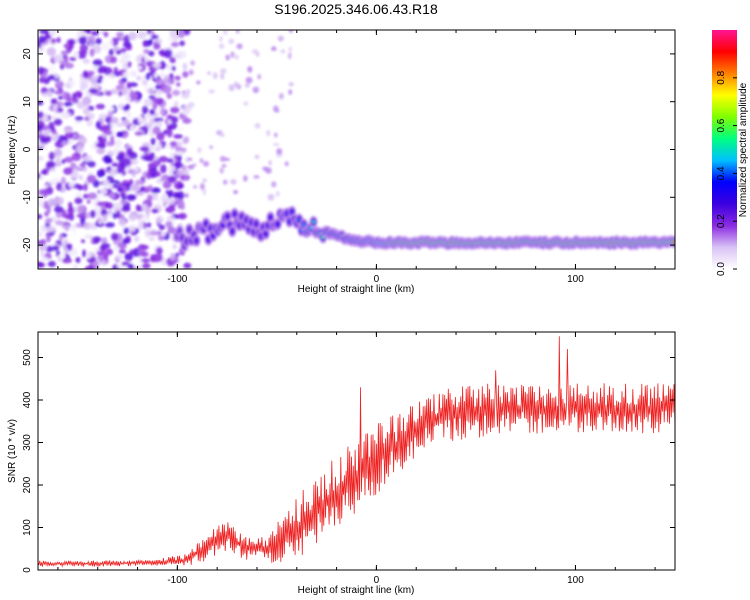  Describe the element at coordinates (721, 125) in the screenshot. I see `colorbar-tick-label: 0.6` at that location.